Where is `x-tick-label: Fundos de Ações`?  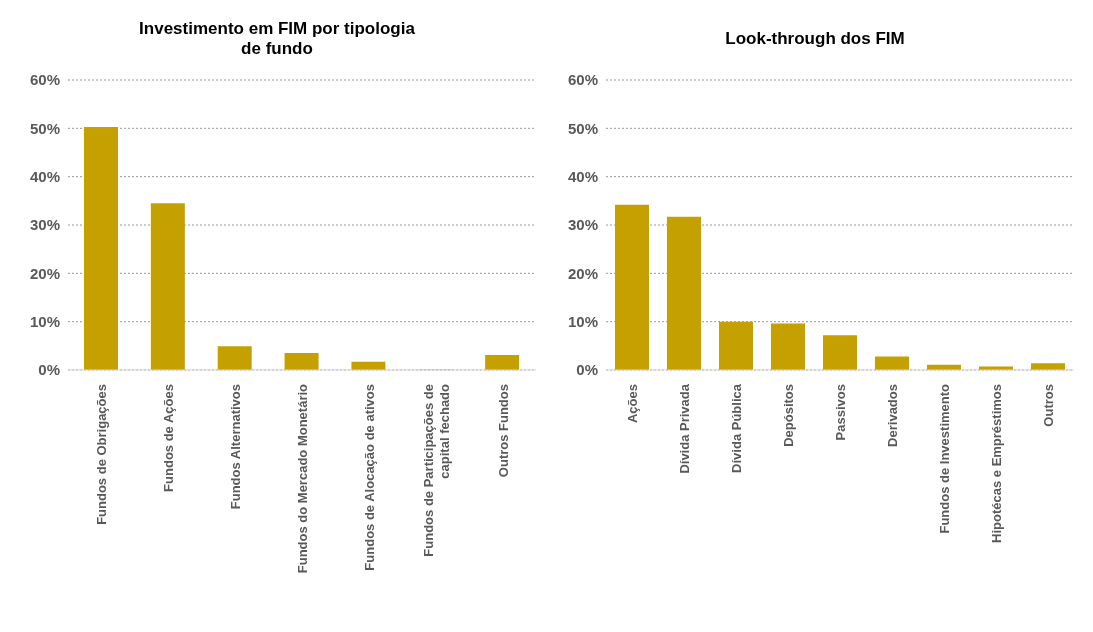
x-tick-label: Fundos de Ações is located at coordinates (169, 438).